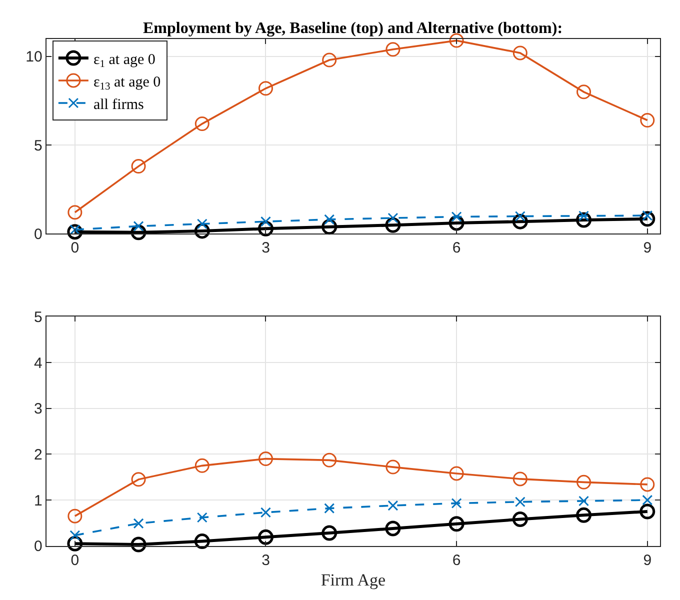 This screenshot has height=600, width=680. Describe the element at coordinates (38, 455) in the screenshot. I see `y-tick-label: 2` at that location.